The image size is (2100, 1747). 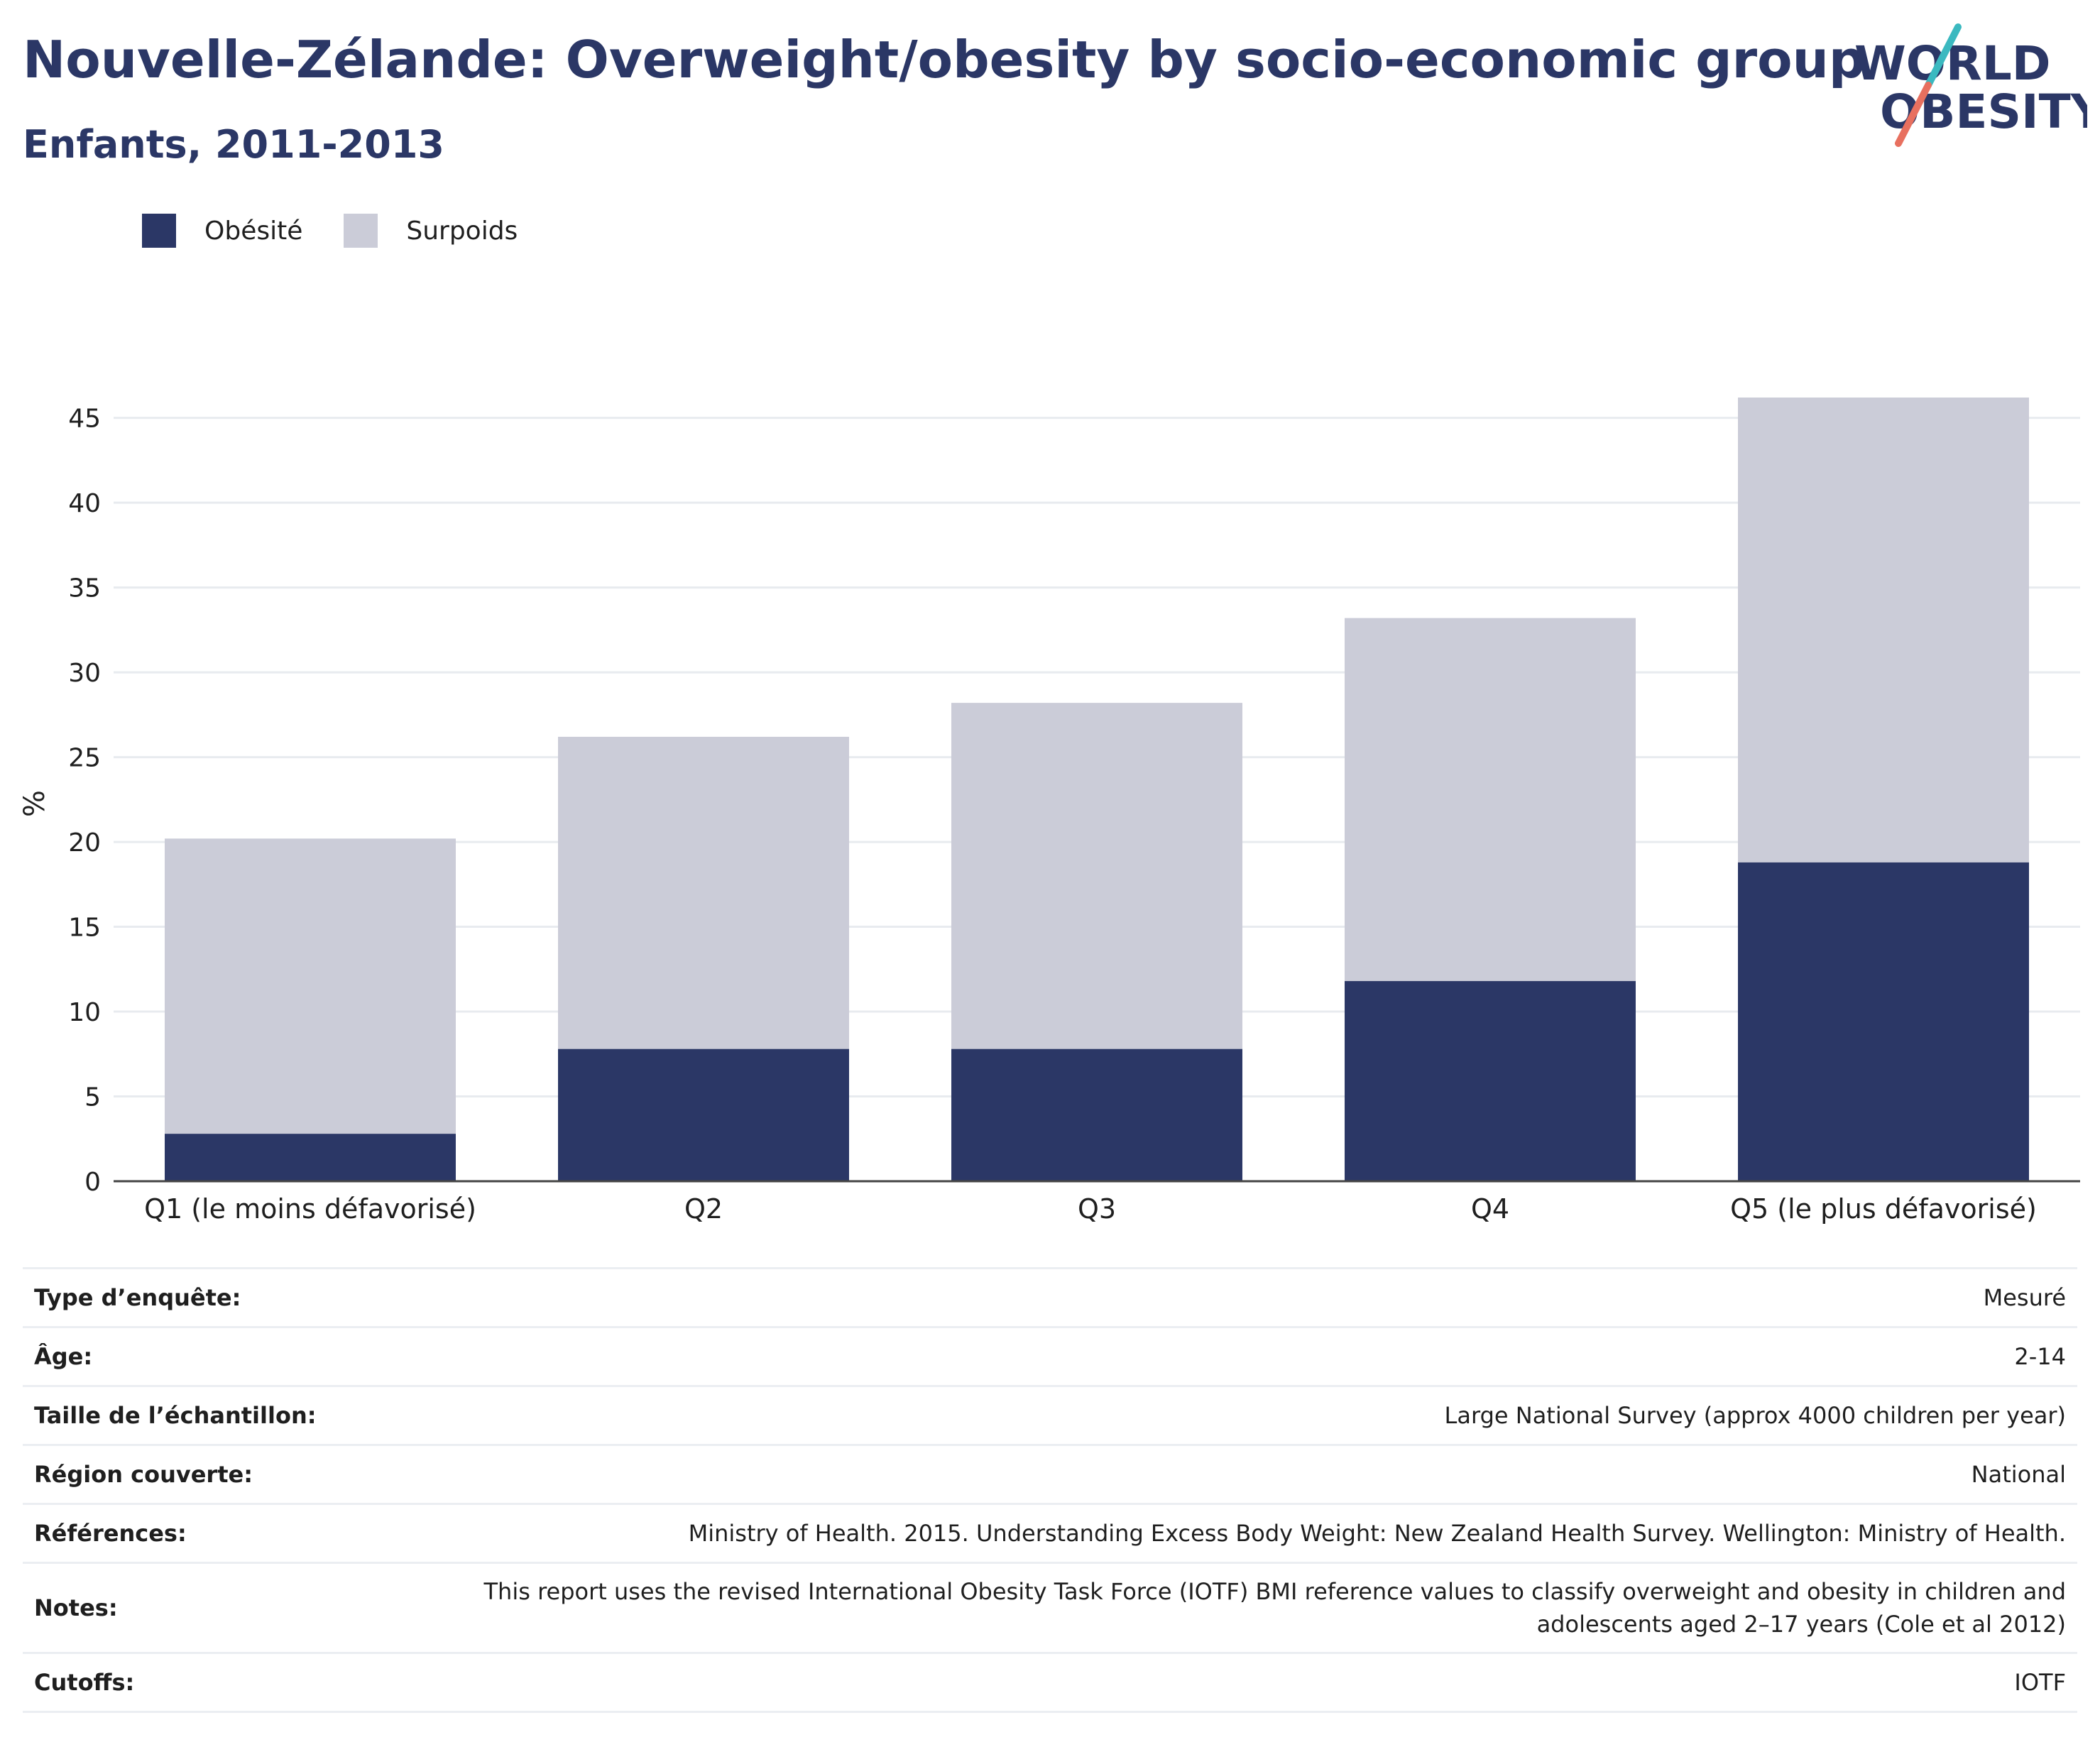 What do you see at coordinates (462, 231) in the screenshot?
I see `legend-label-surpoids: Surpoids` at bounding box center [462, 231].